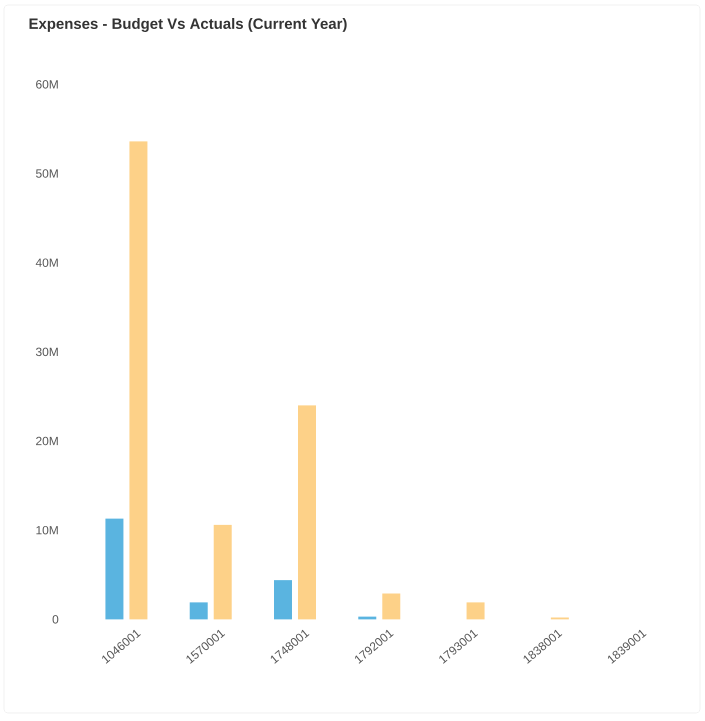 The height and width of the screenshot is (721, 705). Describe the element at coordinates (55, 619) in the screenshot. I see `y-tick-label: 0` at that location.